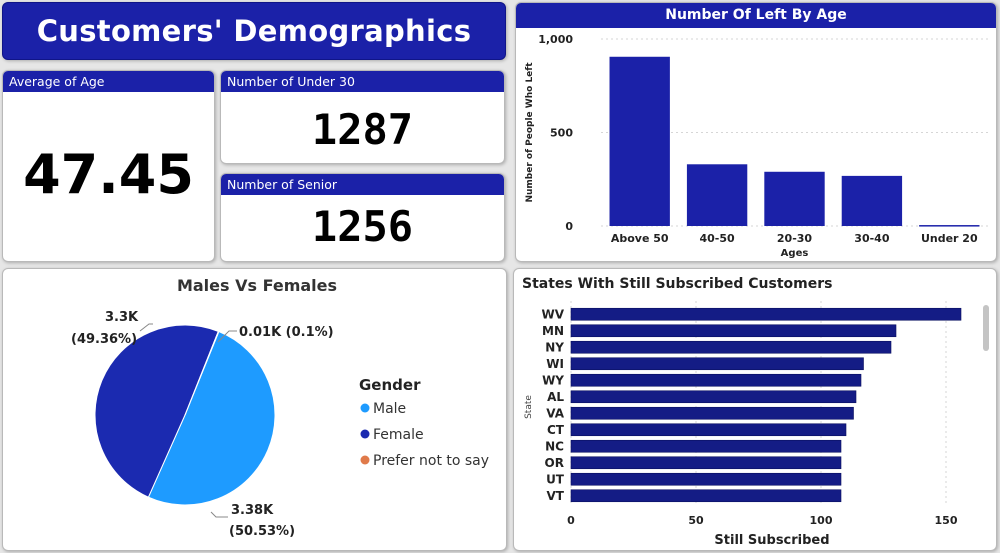 This screenshot has height=553, width=1000. What do you see at coordinates (795, 253) in the screenshot?
I see `x-axis-label: Ages` at bounding box center [795, 253].